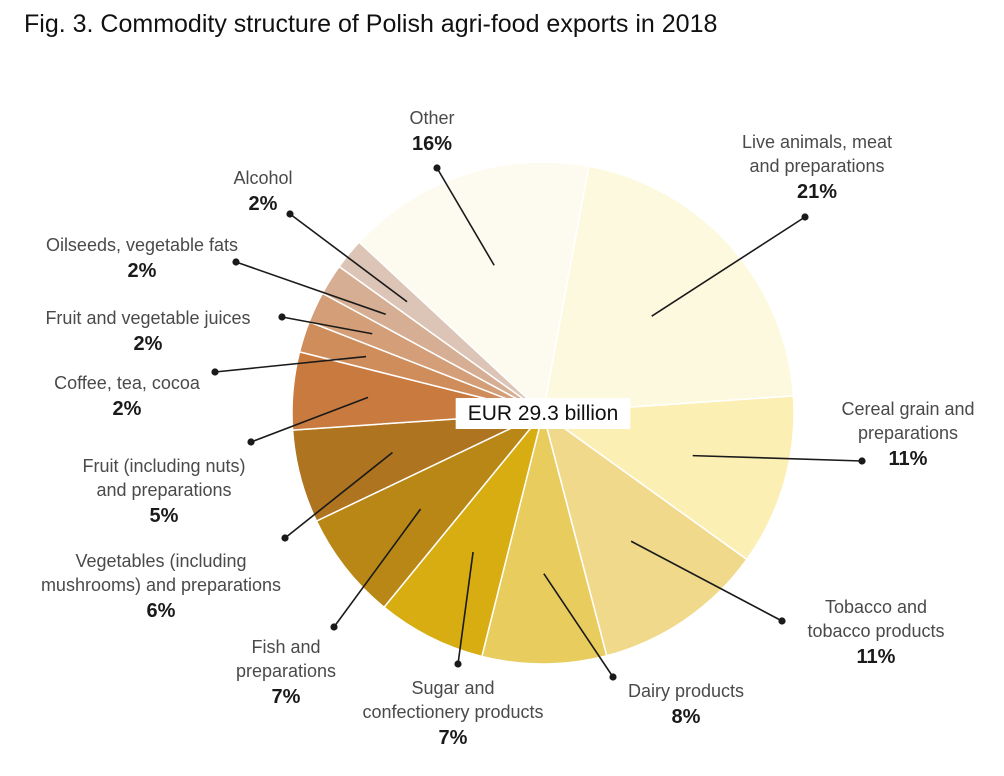 Image resolution: width=1004 pixels, height=776 pixels. Describe the element at coordinates (147, 318) in the screenshot. I see `slice-label: Fruit and vegetable juices` at that location.